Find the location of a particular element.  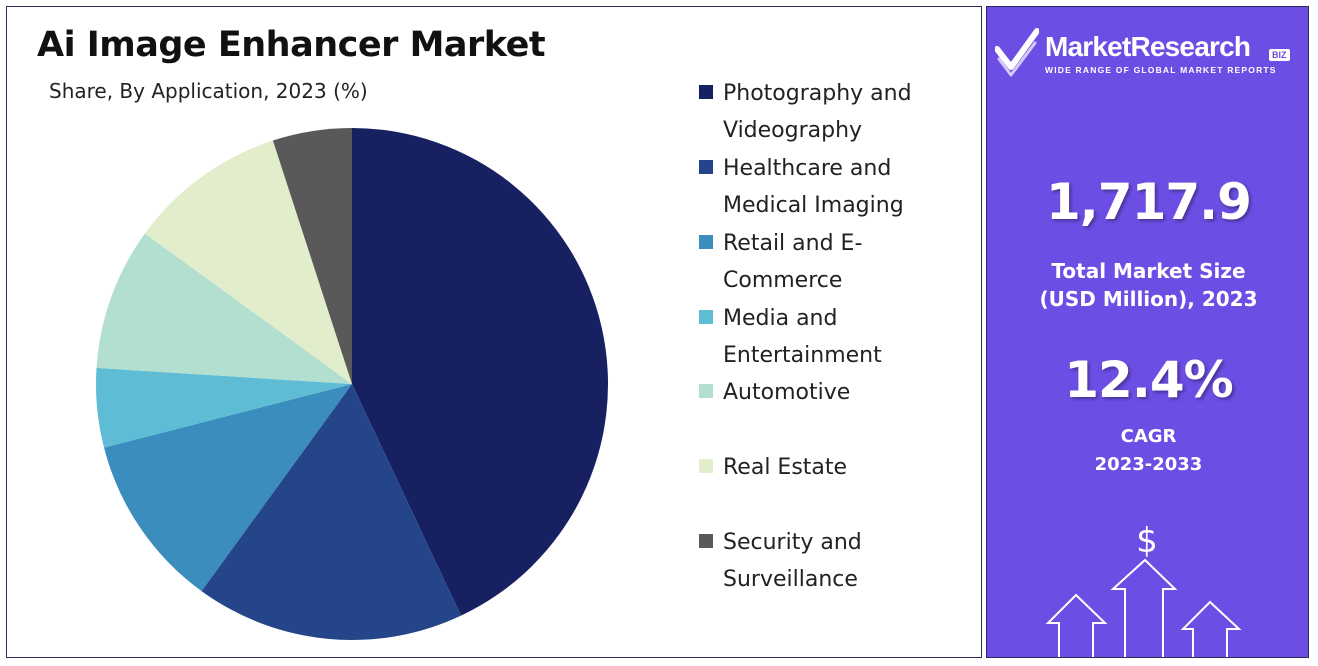

cagr-label: CAGR 2023-2033 is located at coordinates (1148, 450).